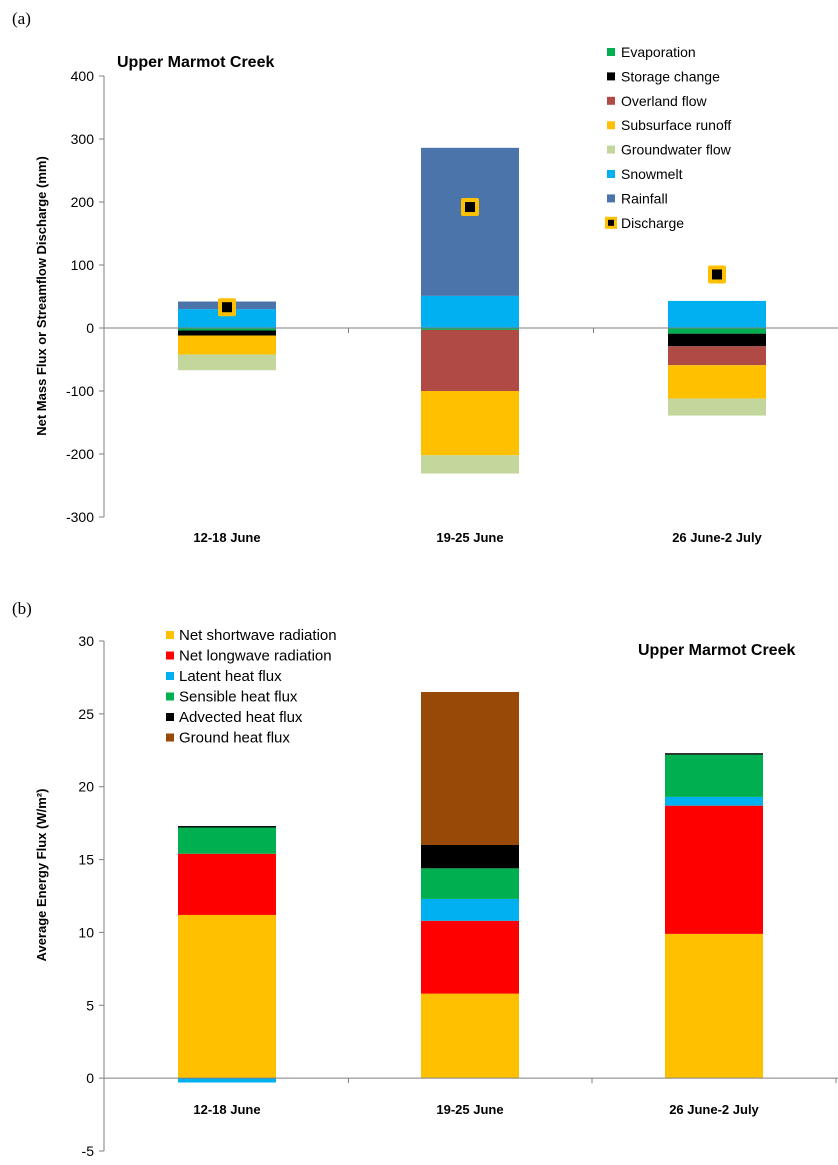  What do you see at coordinates (611, 222) in the screenshot?
I see `legend-swatch-center` at bounding box center [611, 222].